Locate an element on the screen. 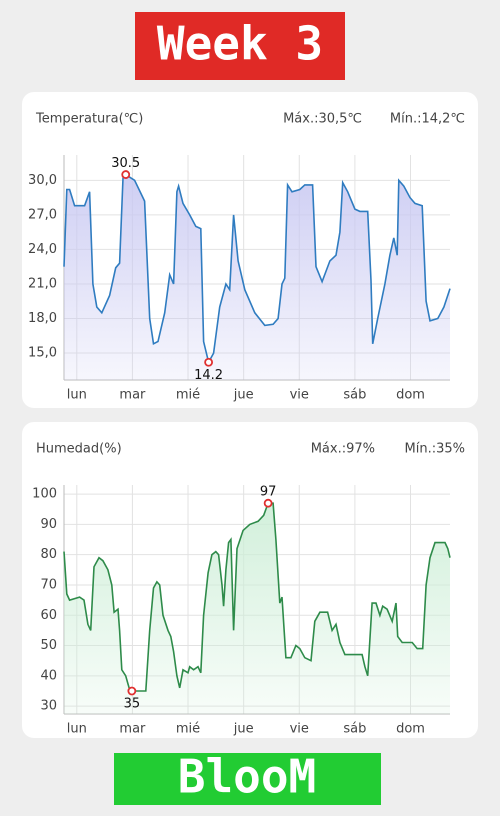 The height and width of the screenshot is (816, 500). extreme-label: 35 is located at coordinates (132, 703).